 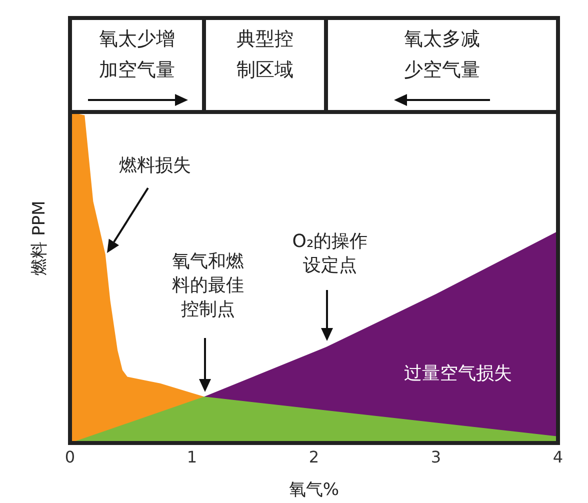 What do you see at coordinates (314, 490) in the screenshot?
I see `x-axis-title: 氧气%` at bounding box center [314, 490].